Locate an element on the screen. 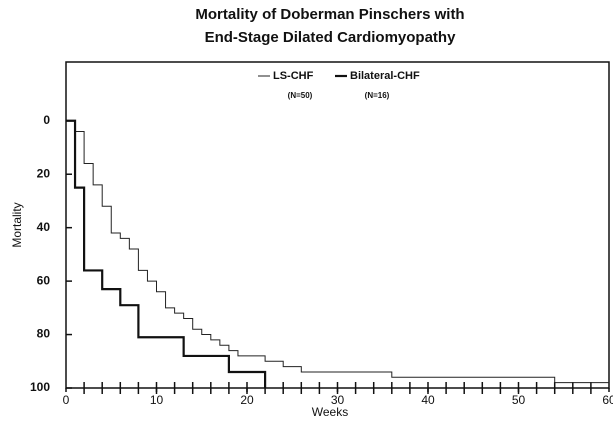 The image size is (613, 426). legend-label: Bilateral-CHF is located at coordinates (385, 76).